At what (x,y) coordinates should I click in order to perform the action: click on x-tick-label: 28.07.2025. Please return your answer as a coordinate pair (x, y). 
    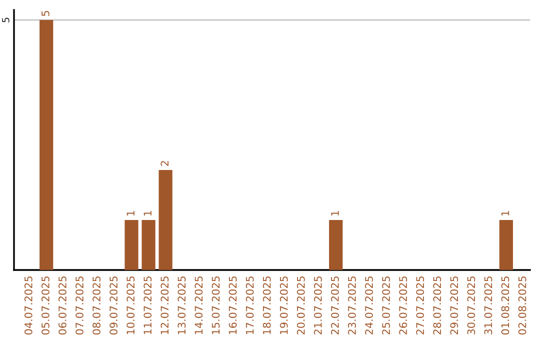
    Looking at the image, I should click on (437, 305).